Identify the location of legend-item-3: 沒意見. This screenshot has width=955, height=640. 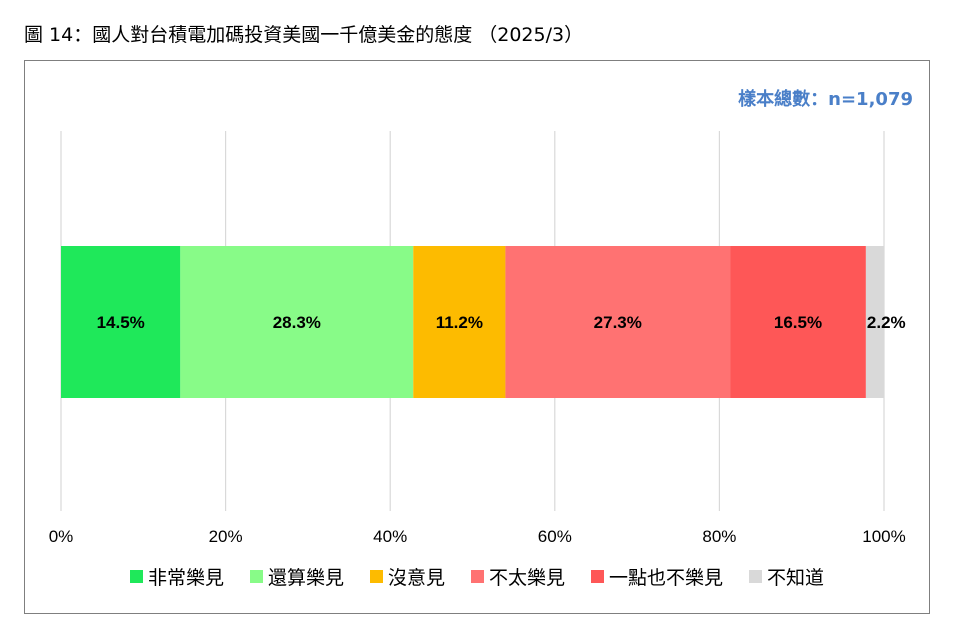
(407, 576).